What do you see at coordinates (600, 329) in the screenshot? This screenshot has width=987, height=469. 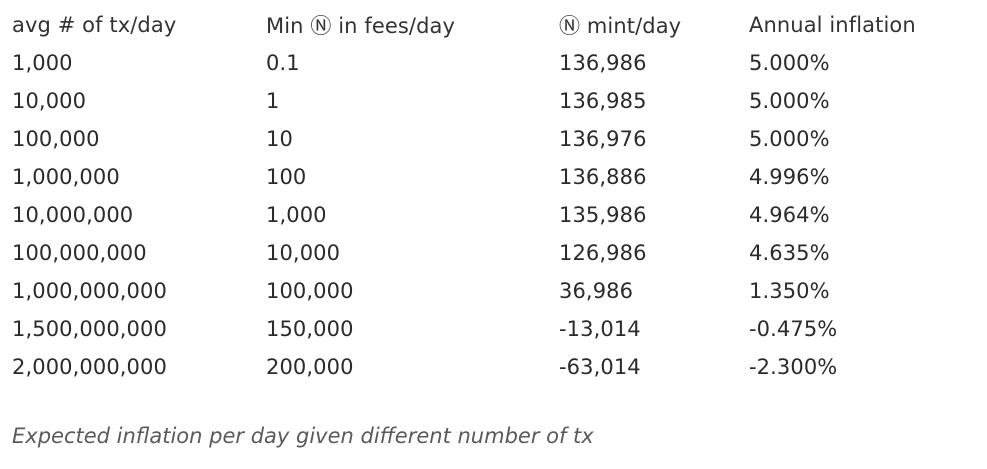 I see `cell-mint: -13,014` at bounding box center [600, 329].